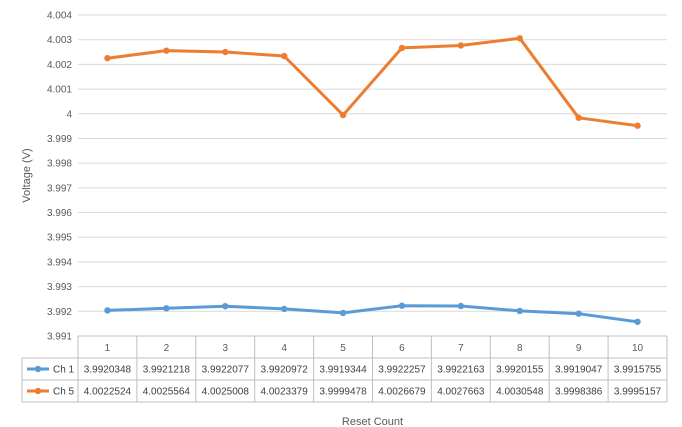 The image size is (682, 427). What do you see at coordinates (461, 348) in the screenshot?
I see `x-category-label: 7` at bounding box center [461, 348].